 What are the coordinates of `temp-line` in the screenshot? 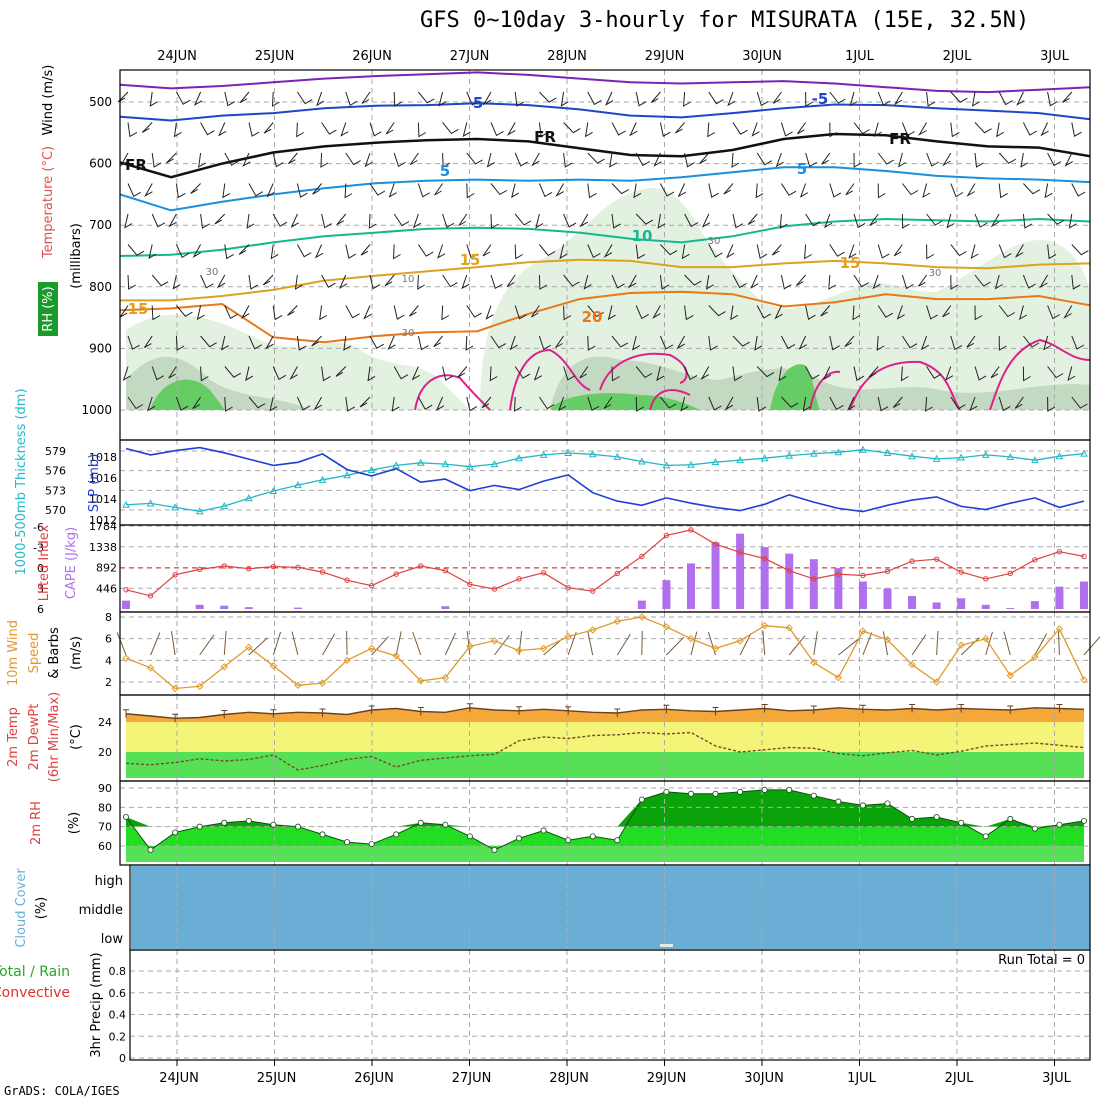 It's located at (605, 713).